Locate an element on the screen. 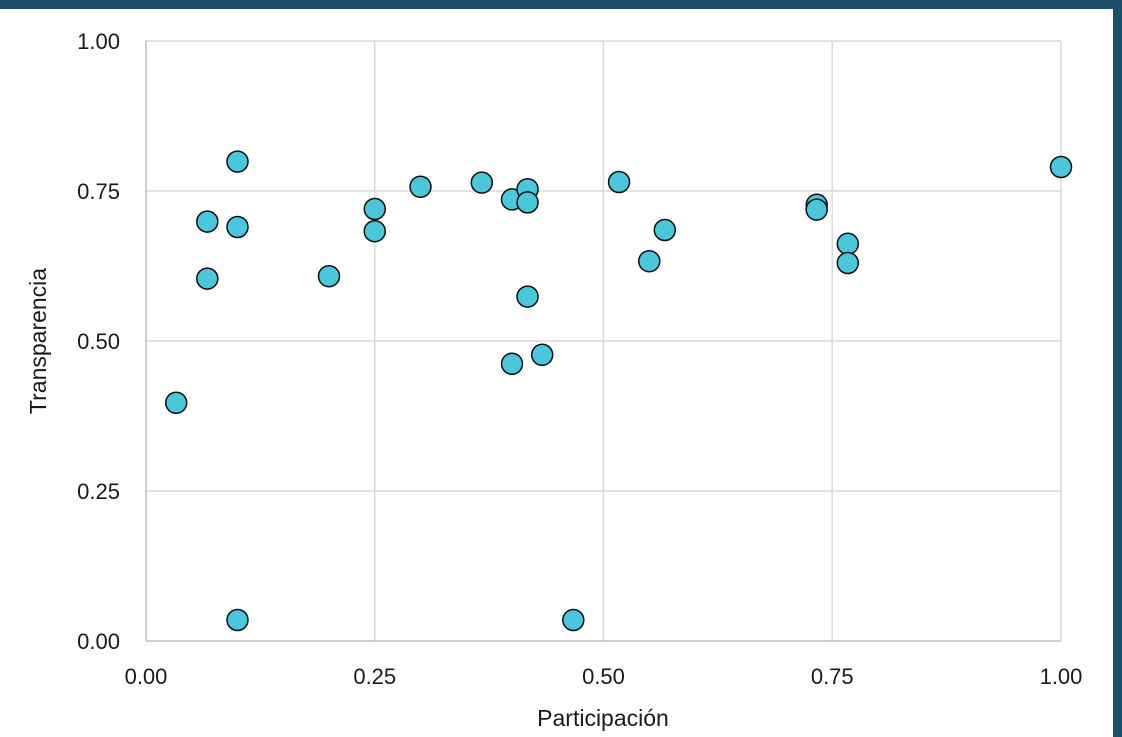 Image resolution: width=1122 pixels, height=737 pixels. y-tick-labels: 0.00 0.25 0.50 0.75 1.00 is located at coordinates (98, 341).